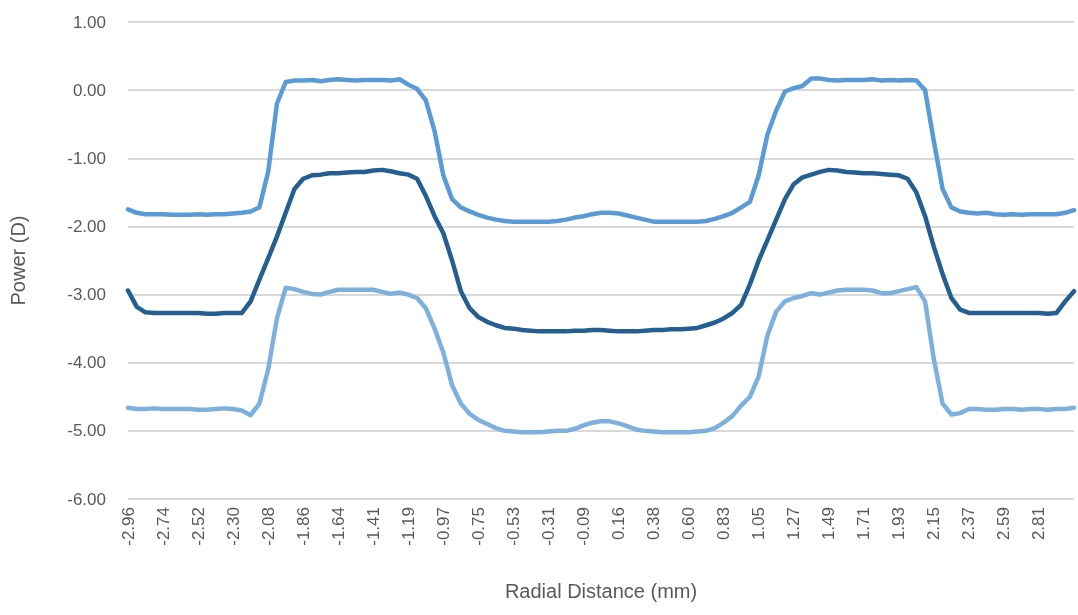 The image size is (1078, 615). Describe the element at coordinates (86, 363) in the screenshot. I see `y-tick-label: -4.00` at that location.